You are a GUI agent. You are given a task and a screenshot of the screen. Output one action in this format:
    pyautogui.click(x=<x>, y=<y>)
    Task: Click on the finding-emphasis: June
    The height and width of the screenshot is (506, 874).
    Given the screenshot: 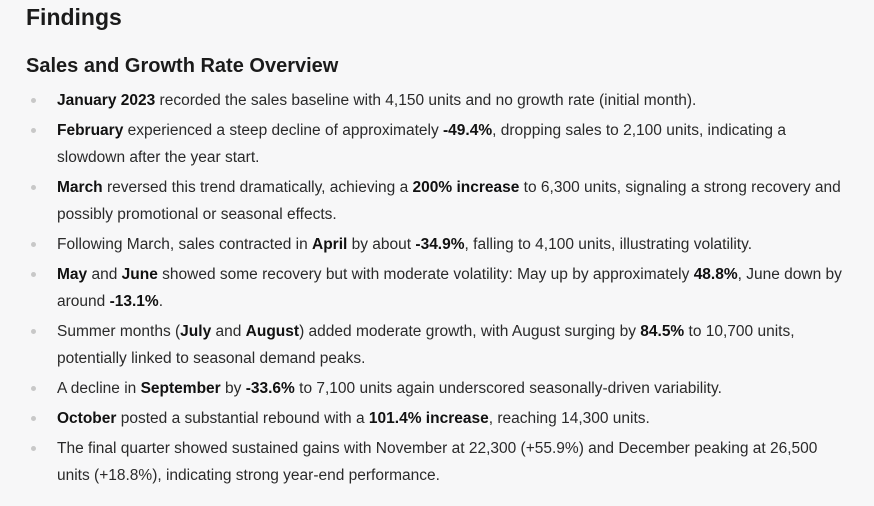 What is the action you would take?
    pyautogui.click(x=139, y=274)
    